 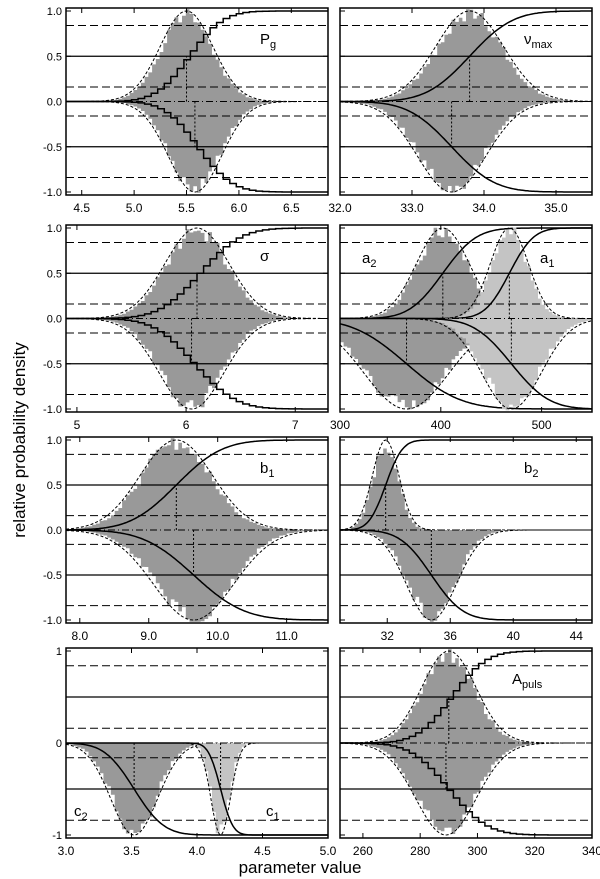 I want to click on x-tick-label: 3.5, so click(x=131, y=851).